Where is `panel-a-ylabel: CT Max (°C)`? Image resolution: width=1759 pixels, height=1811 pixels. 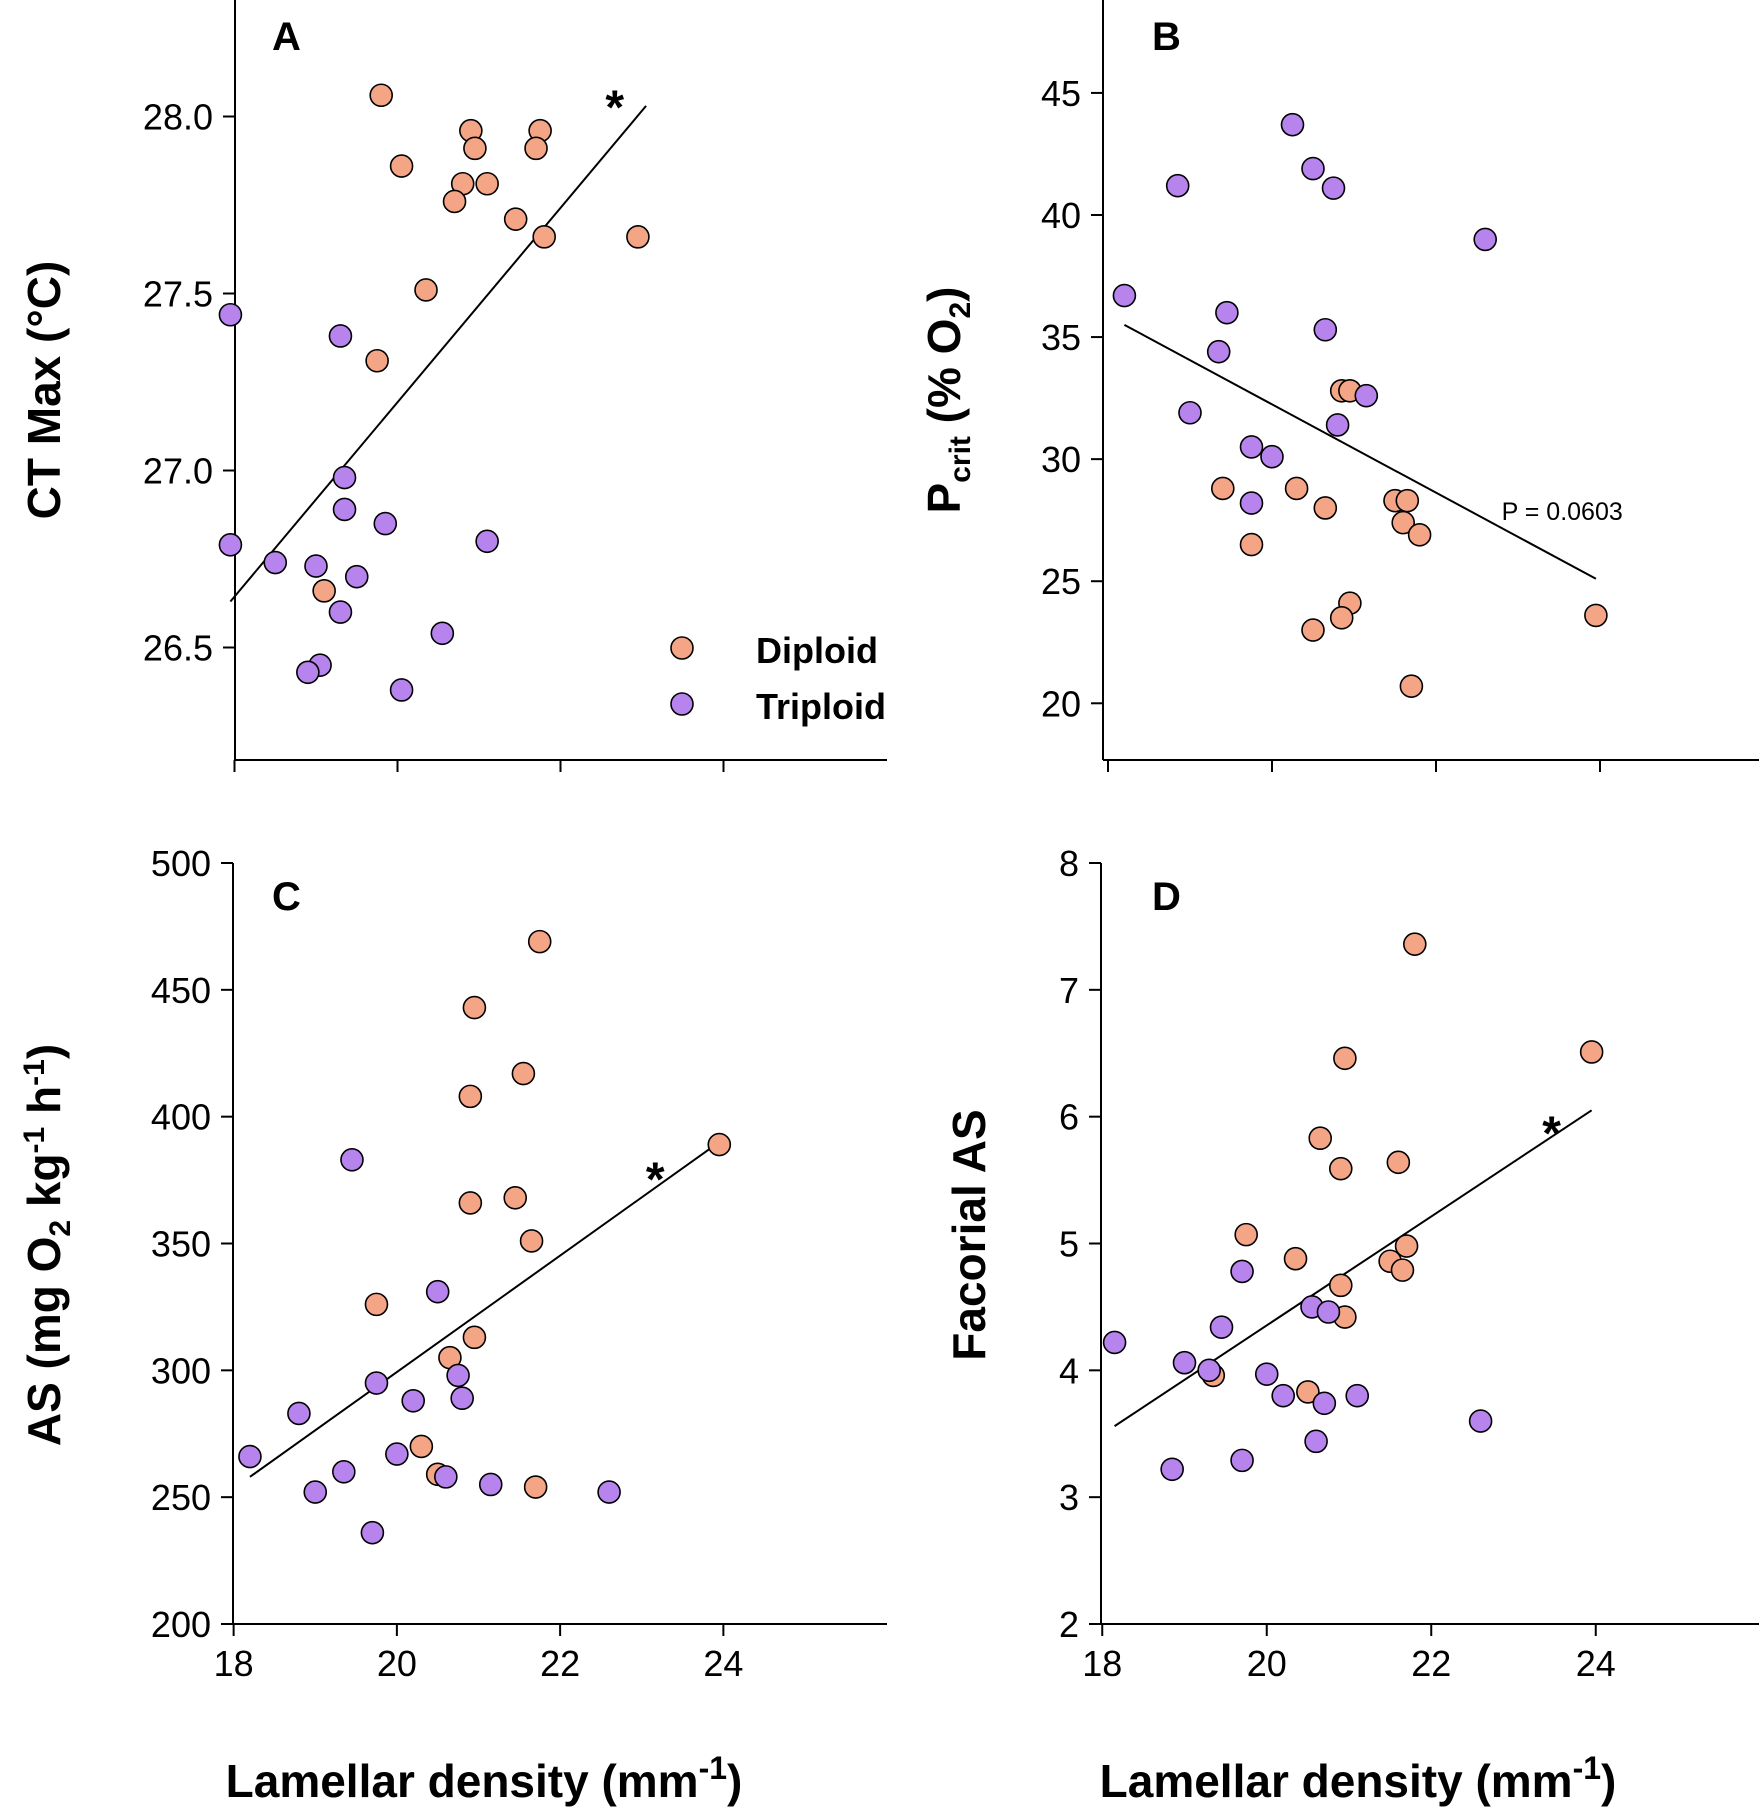
panel-a-ylabel: CT Max (°C) is located at coordinates (44, 390).